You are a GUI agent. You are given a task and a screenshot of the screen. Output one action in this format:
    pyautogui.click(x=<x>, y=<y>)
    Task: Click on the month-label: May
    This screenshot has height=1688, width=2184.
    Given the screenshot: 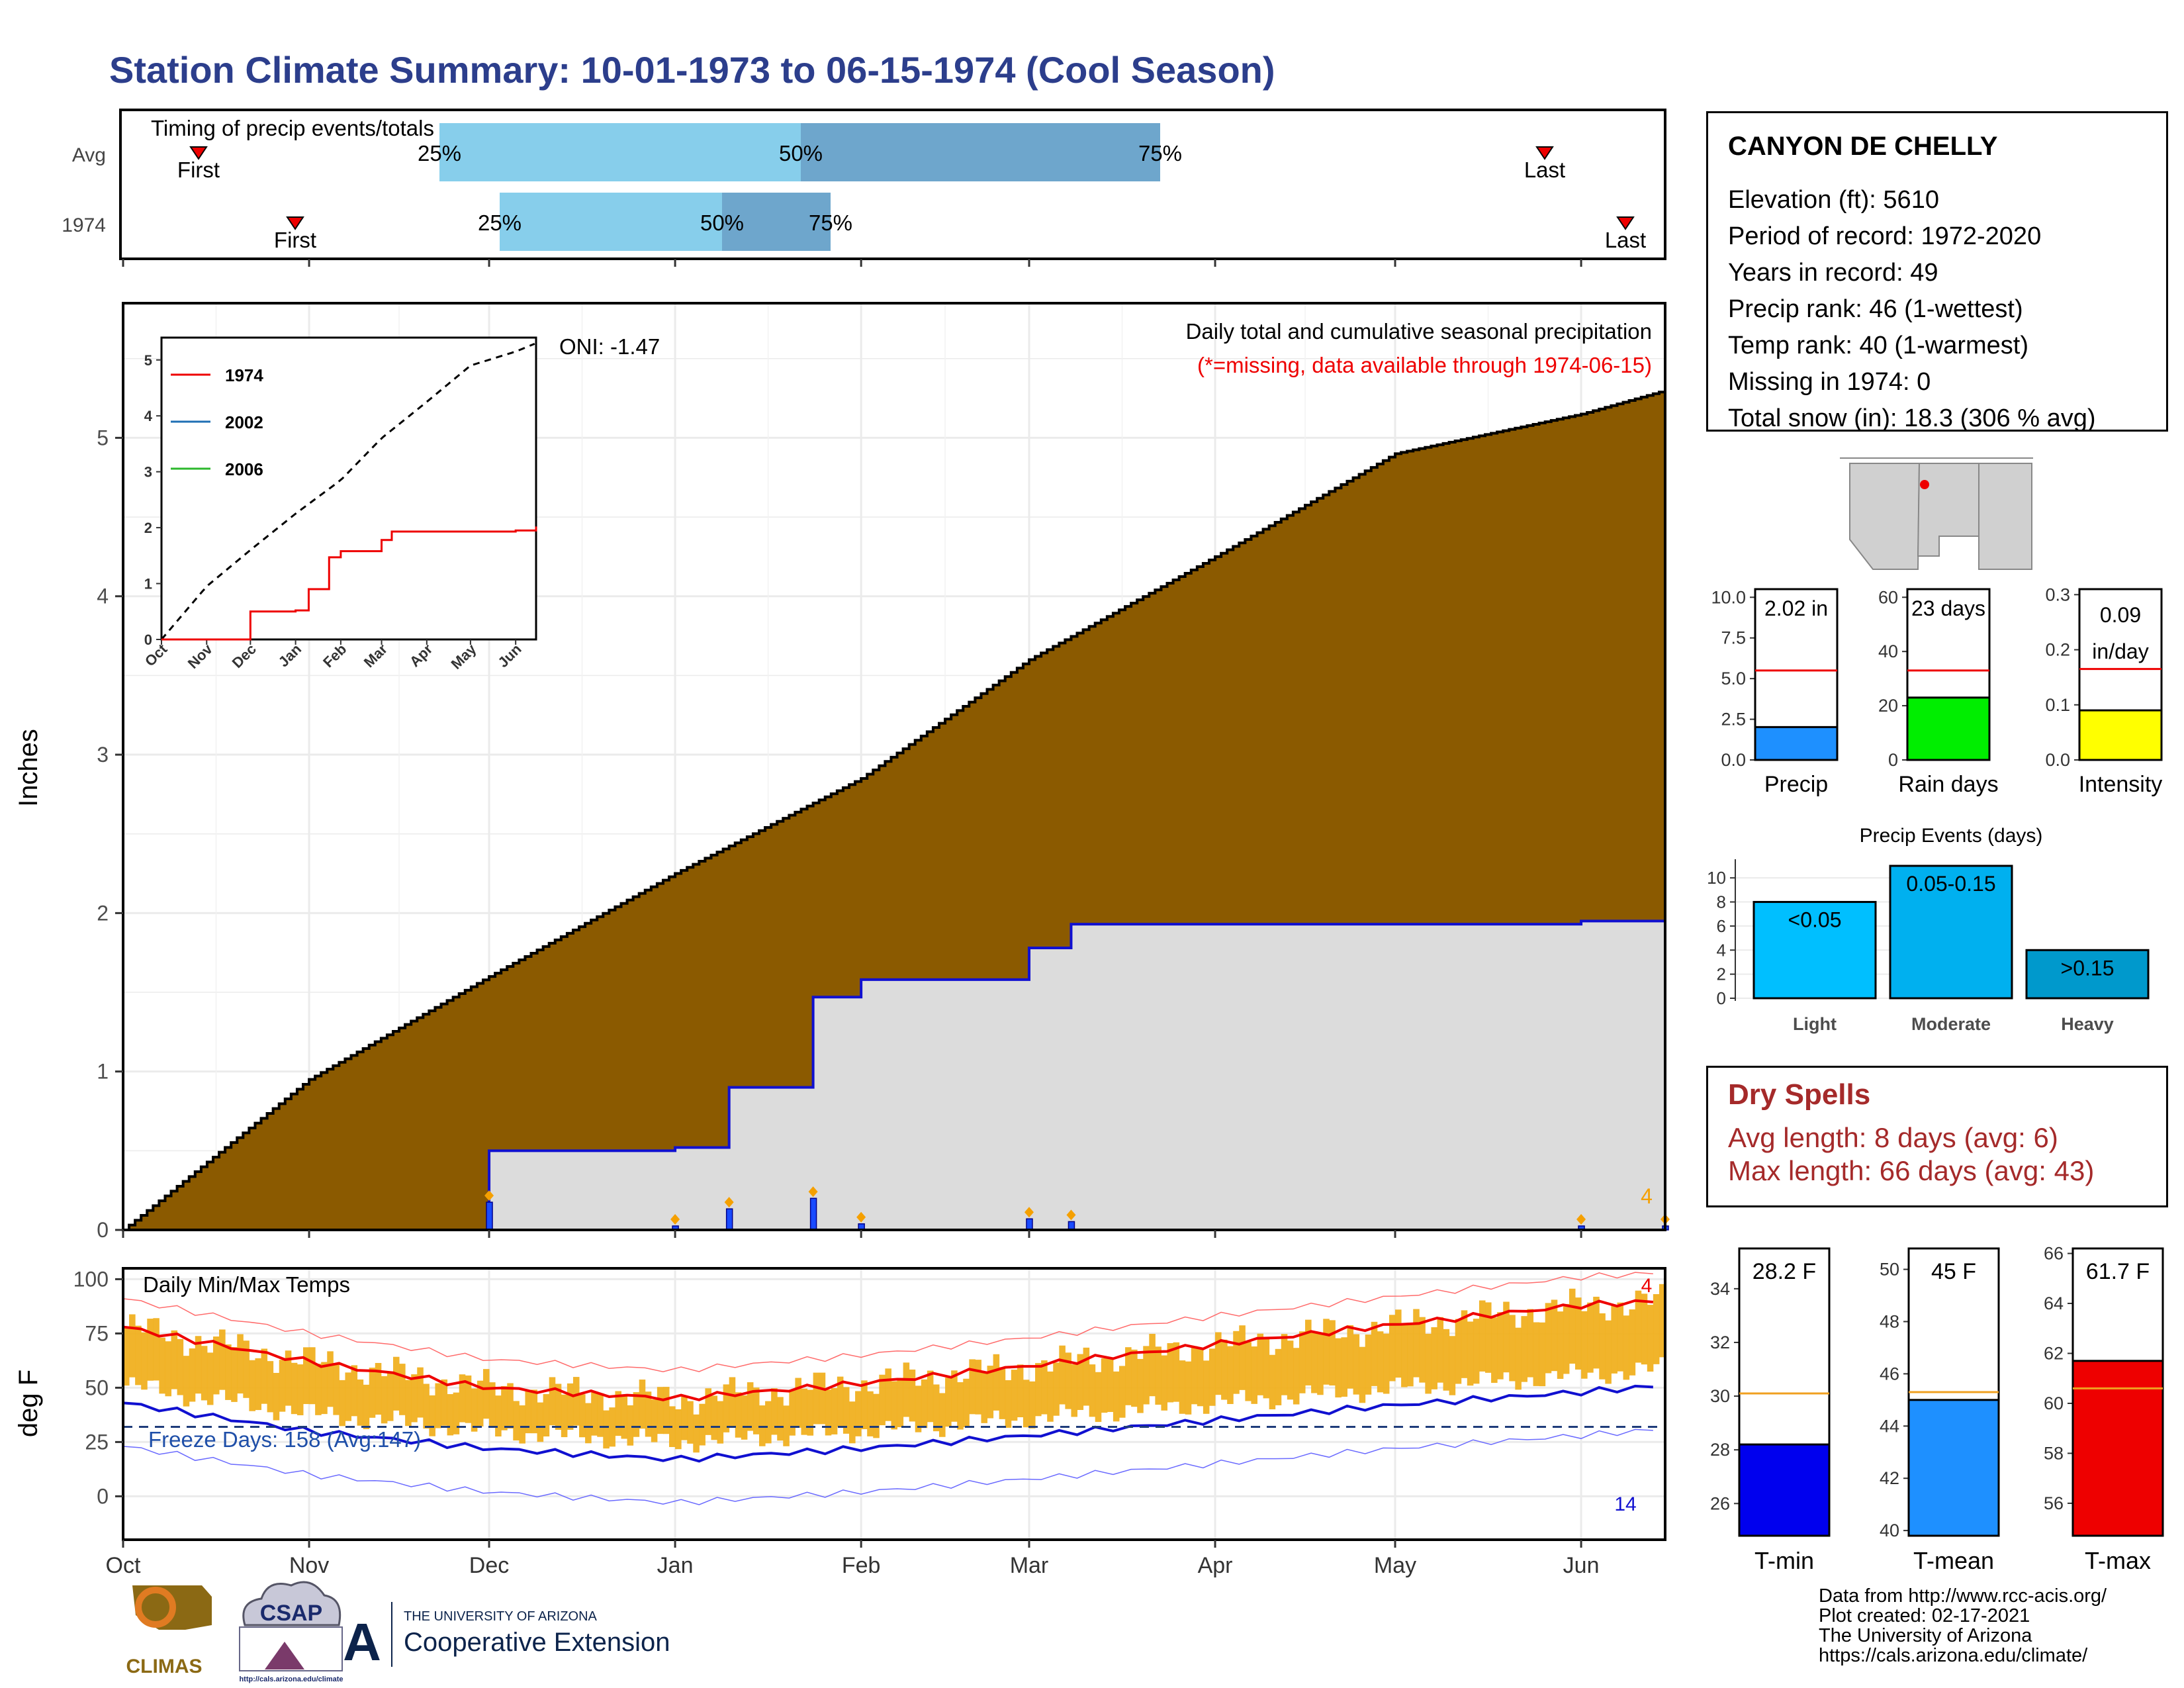 What is the action you would take?
    pyautogui.click(x=1395, y=1565)
    